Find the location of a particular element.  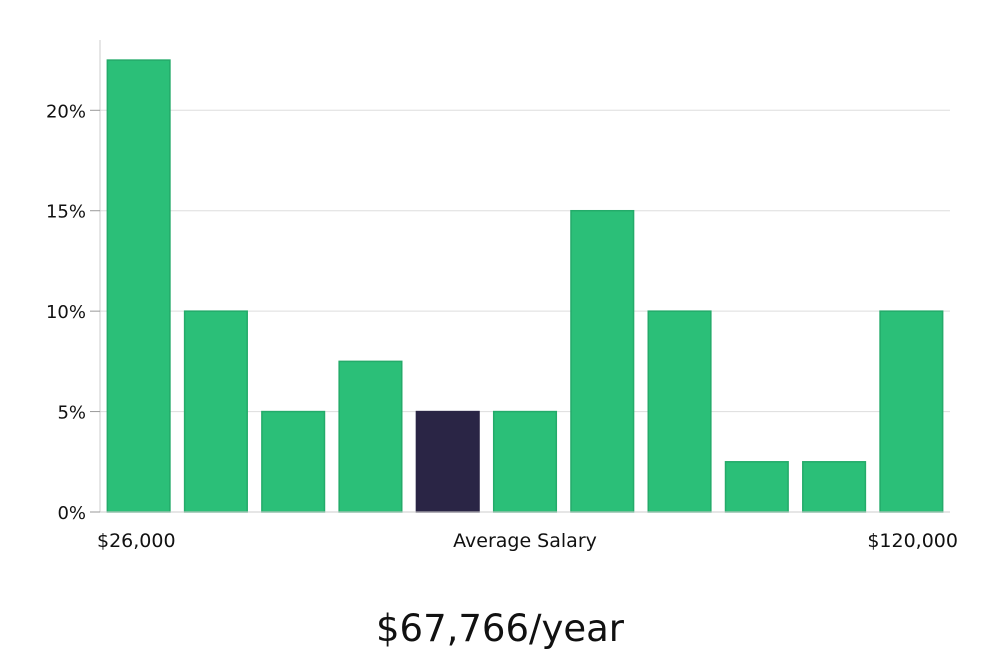

y-tick-label: 20% is located at coordinates (66, 111).